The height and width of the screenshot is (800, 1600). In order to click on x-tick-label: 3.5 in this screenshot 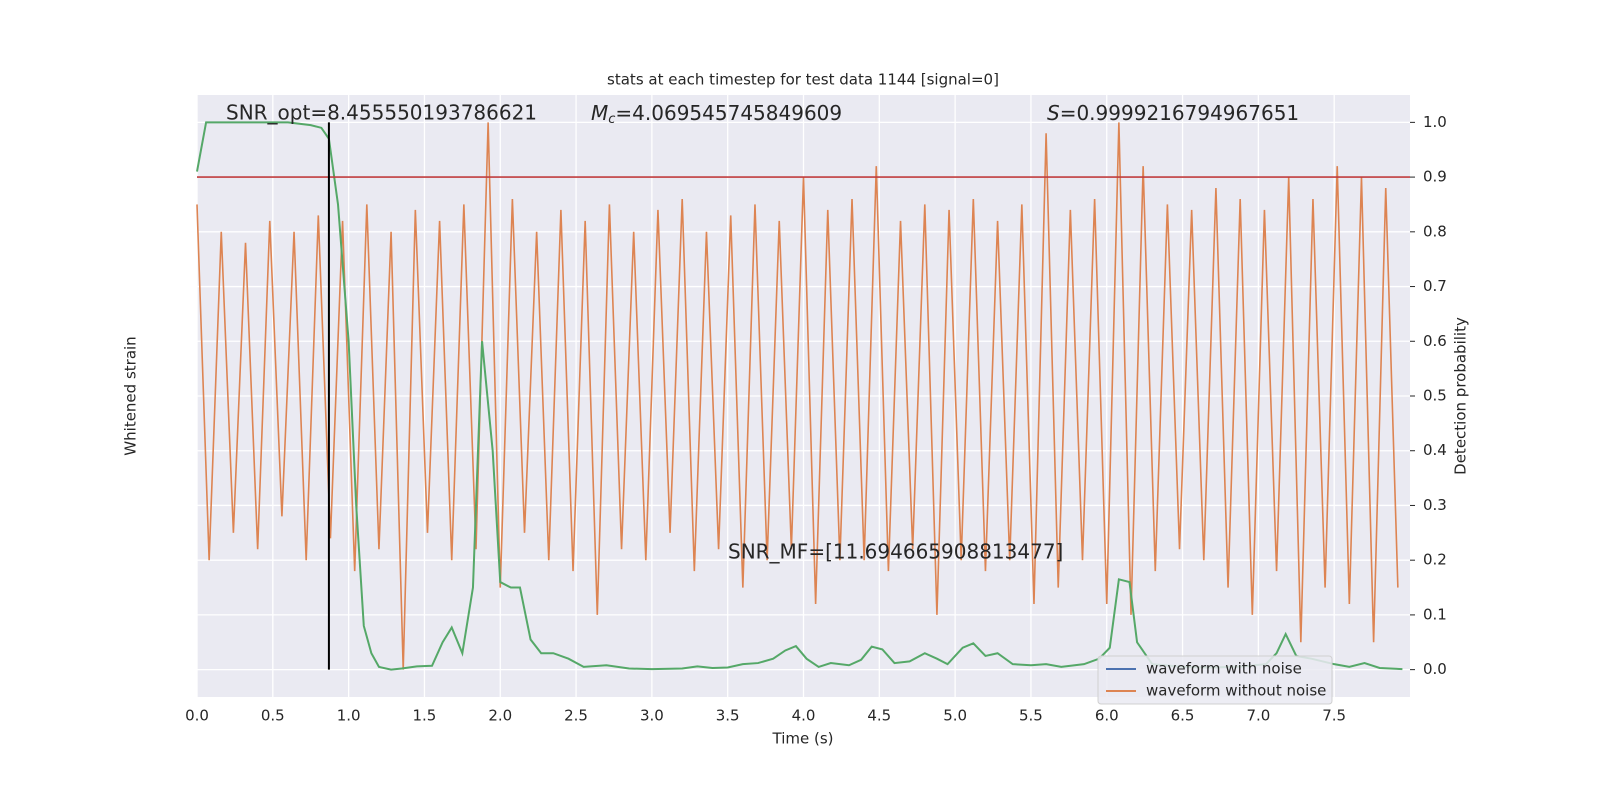, I will do `click(728, 716)`.